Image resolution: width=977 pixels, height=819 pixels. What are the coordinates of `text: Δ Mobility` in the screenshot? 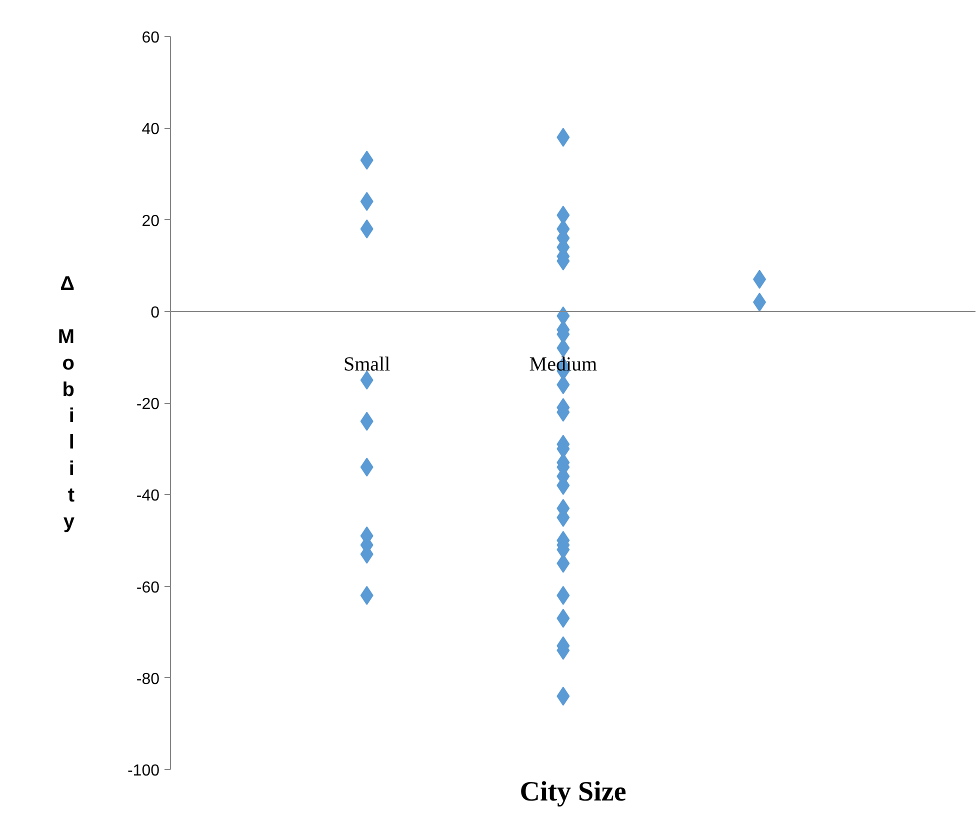 It's located at (66, 403).